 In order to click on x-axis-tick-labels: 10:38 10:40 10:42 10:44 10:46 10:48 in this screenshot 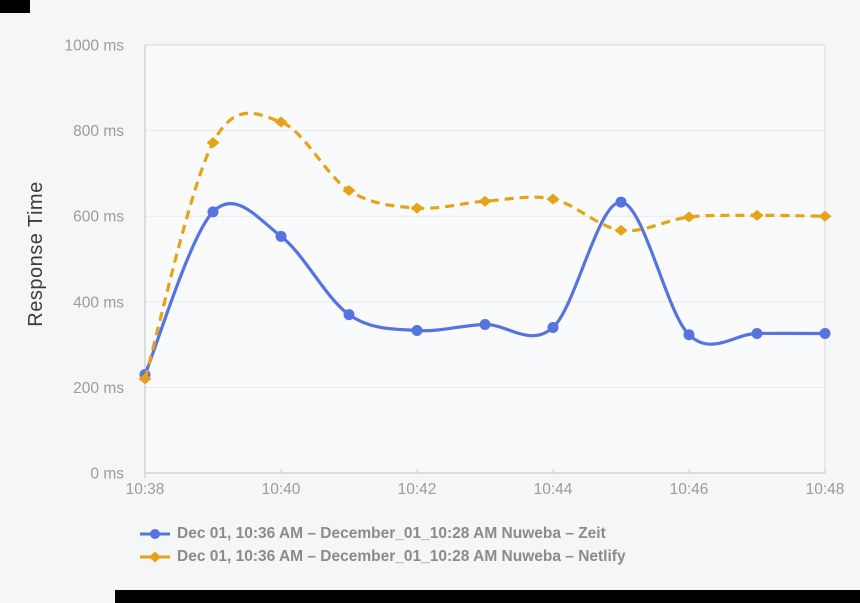, I will do `click(485, 489)`.